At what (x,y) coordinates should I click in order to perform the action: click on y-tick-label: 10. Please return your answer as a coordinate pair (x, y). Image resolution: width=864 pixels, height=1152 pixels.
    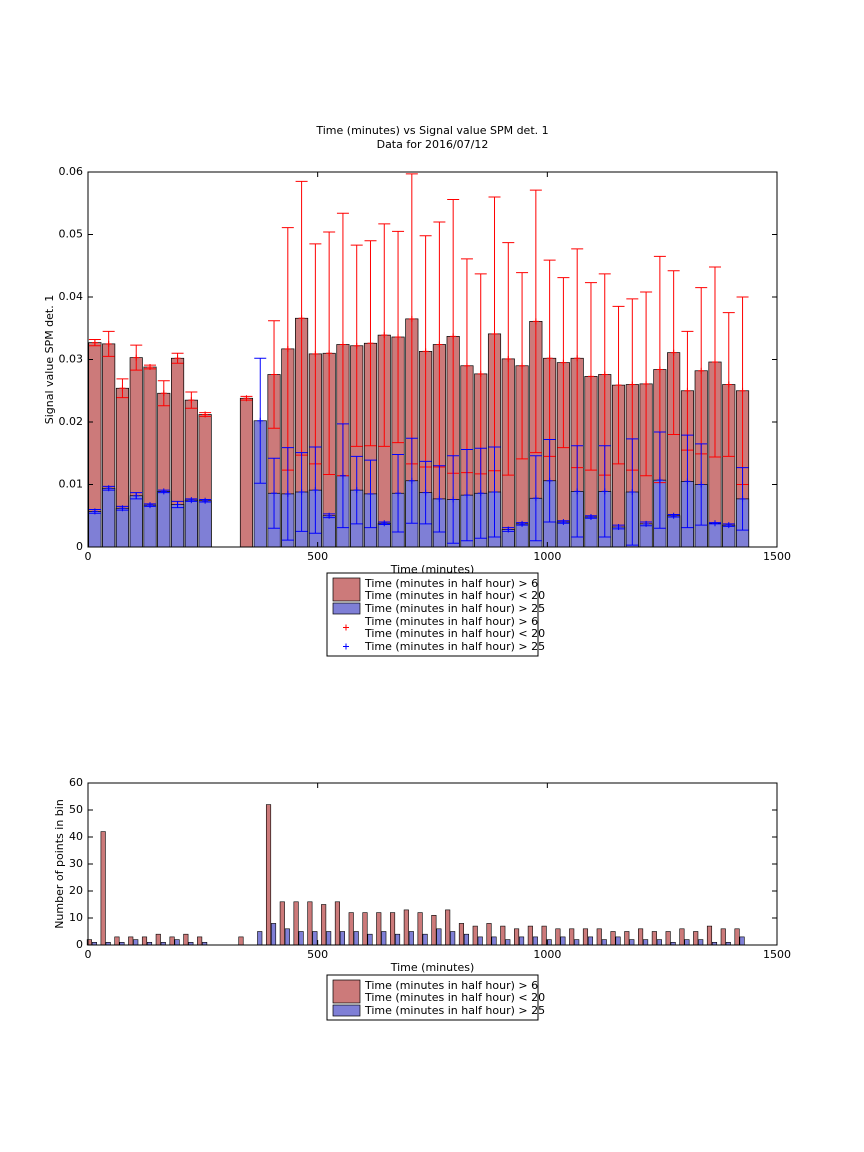
    Looking at the image, I should click on (76, 917).